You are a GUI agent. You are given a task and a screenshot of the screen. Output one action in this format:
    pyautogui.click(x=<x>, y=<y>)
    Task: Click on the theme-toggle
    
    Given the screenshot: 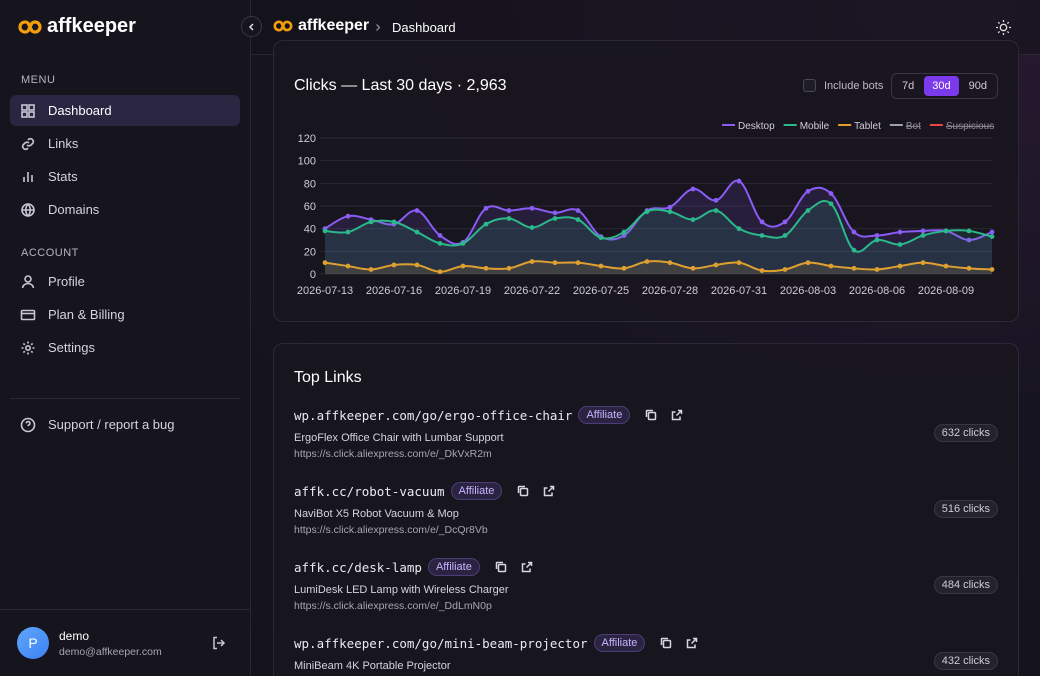 What is the action you would take?
    pyautogui.click(x=1003, y=27)
    